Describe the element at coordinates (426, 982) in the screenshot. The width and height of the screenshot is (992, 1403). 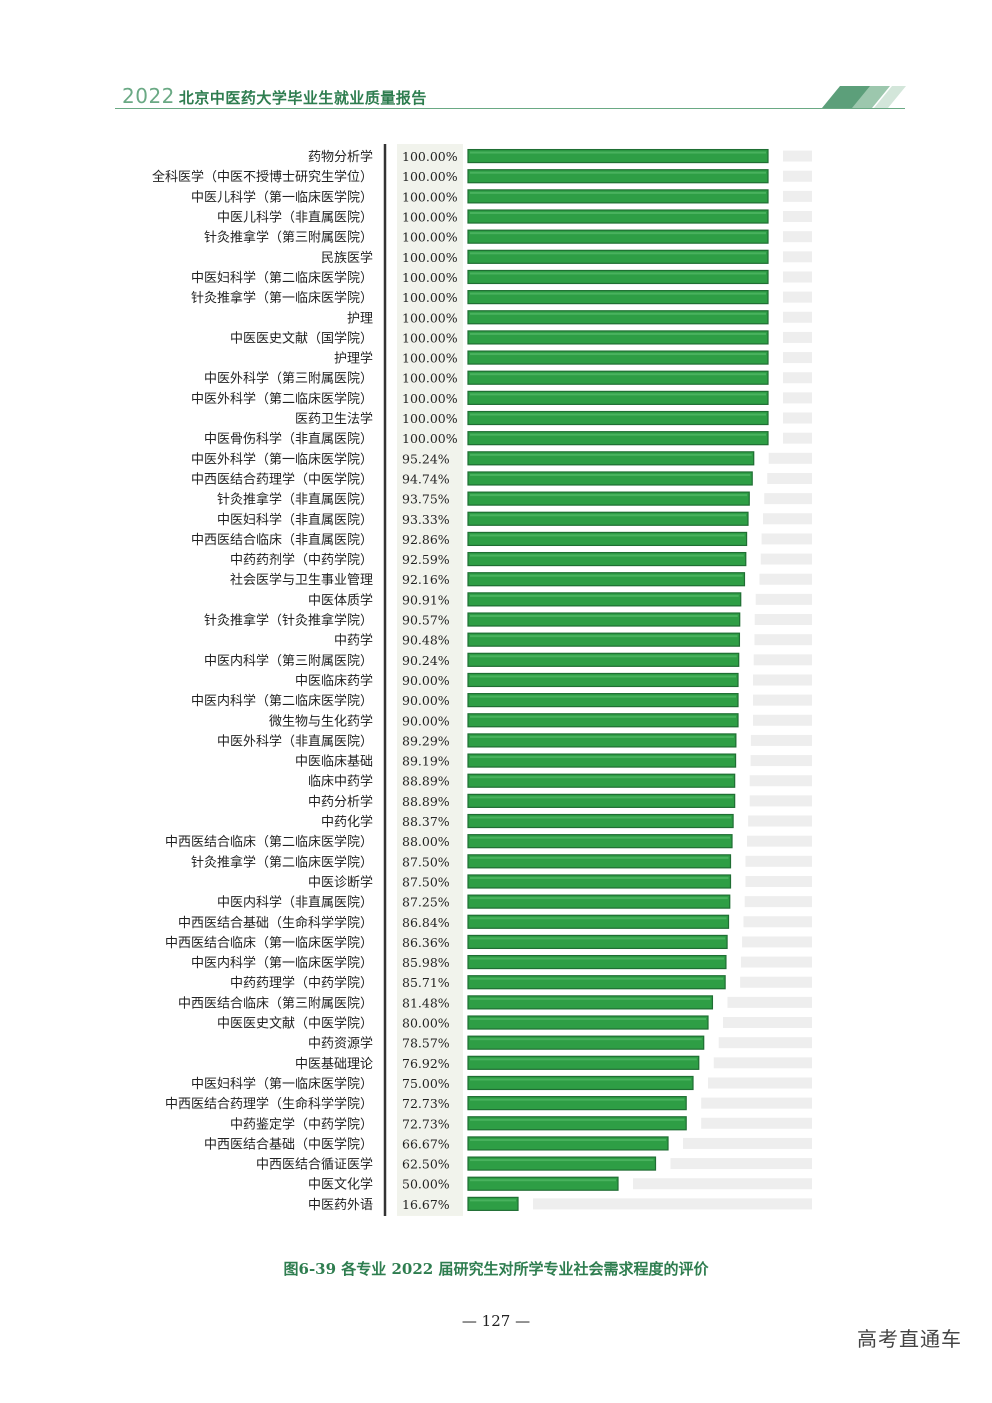
I see `value-label: 85.71%` at that location.